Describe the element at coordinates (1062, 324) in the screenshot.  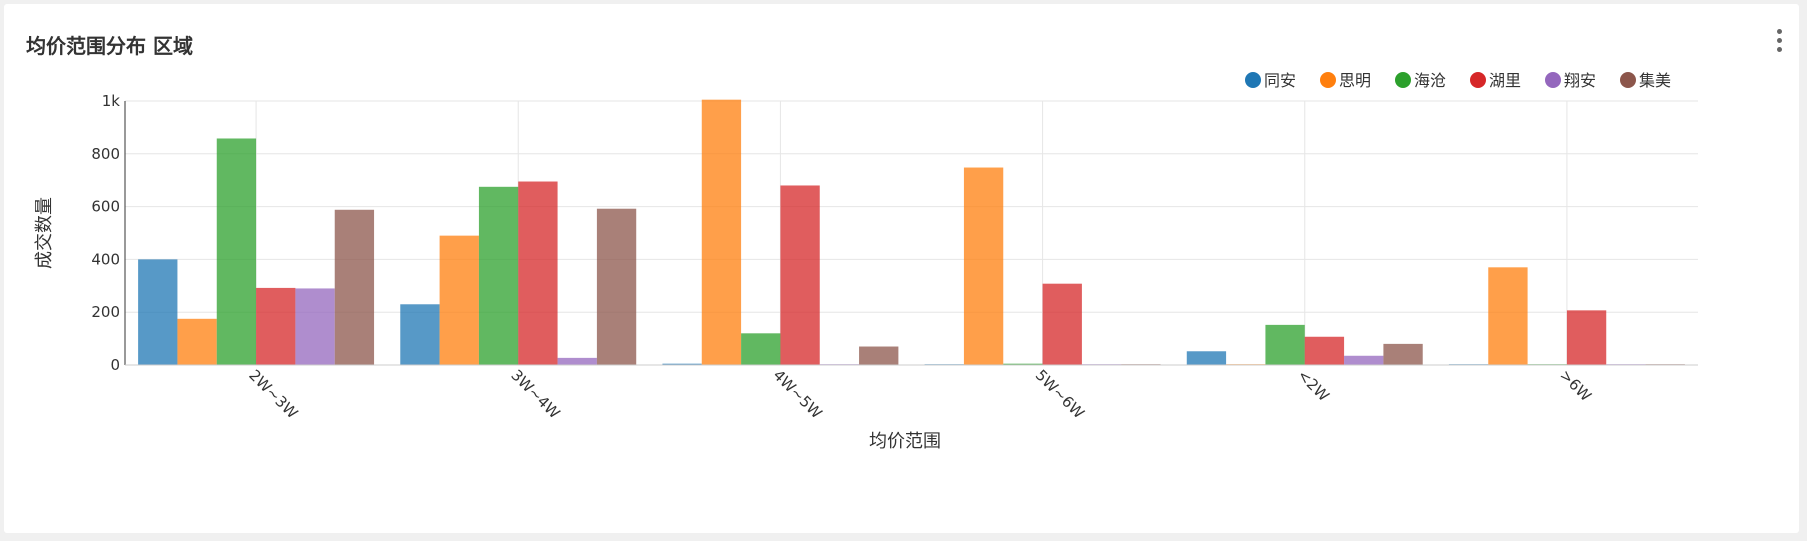
I see `bar-湖里-5W~6W` at that location.